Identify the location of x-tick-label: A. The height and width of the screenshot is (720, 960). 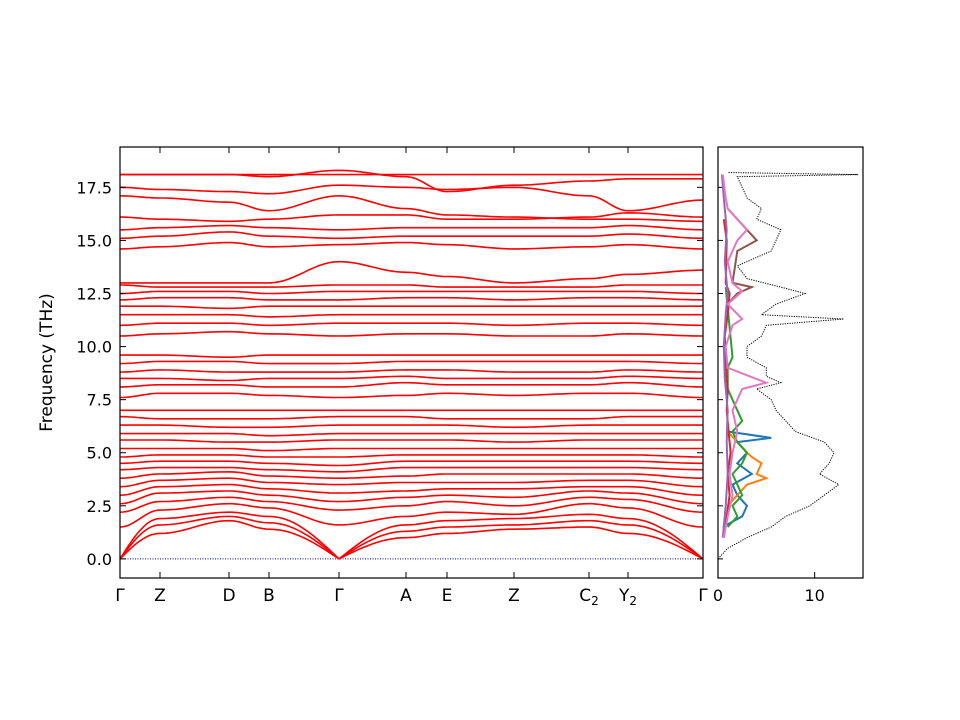
(406, 596).